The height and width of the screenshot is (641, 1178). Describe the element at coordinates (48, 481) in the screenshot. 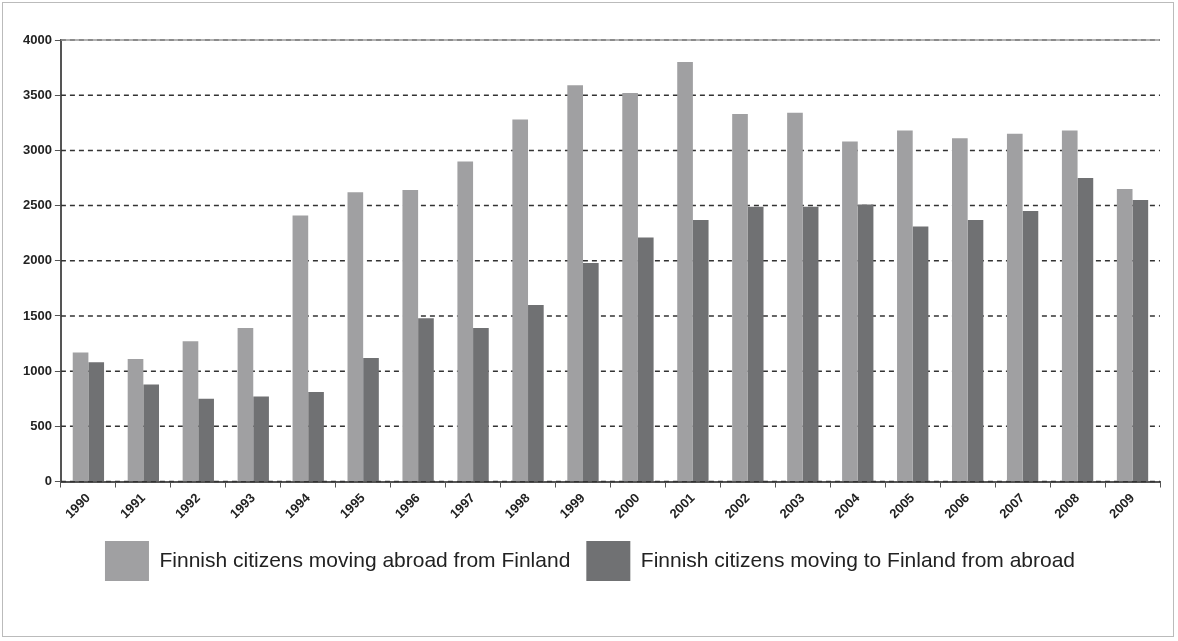

I see `y-tick-label: 0` at that location.